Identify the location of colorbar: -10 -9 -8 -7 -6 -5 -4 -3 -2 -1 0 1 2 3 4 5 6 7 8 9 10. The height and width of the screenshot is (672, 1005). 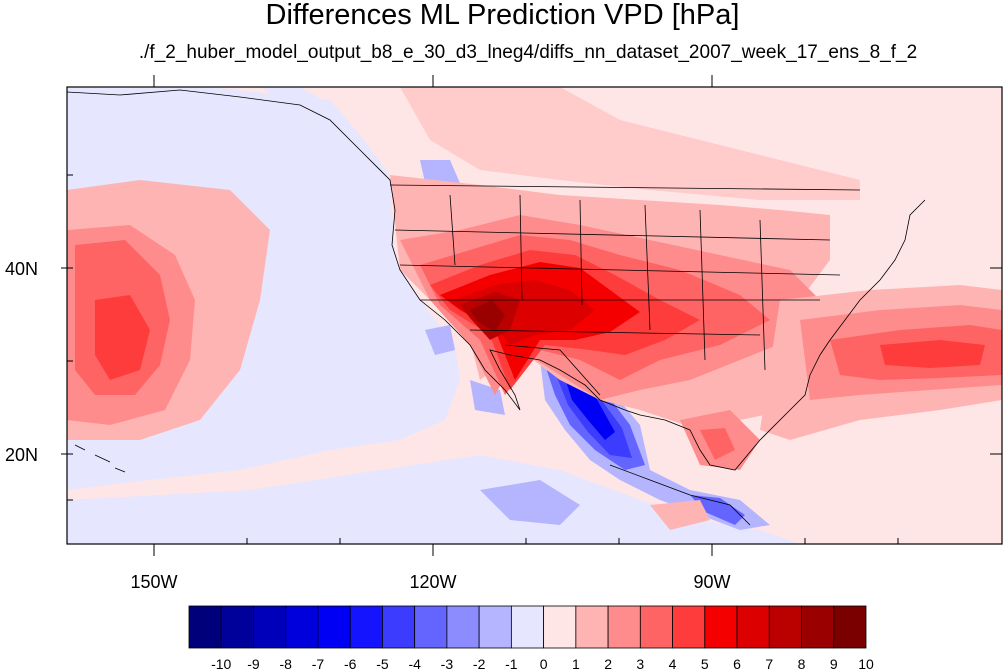
(531, 638).